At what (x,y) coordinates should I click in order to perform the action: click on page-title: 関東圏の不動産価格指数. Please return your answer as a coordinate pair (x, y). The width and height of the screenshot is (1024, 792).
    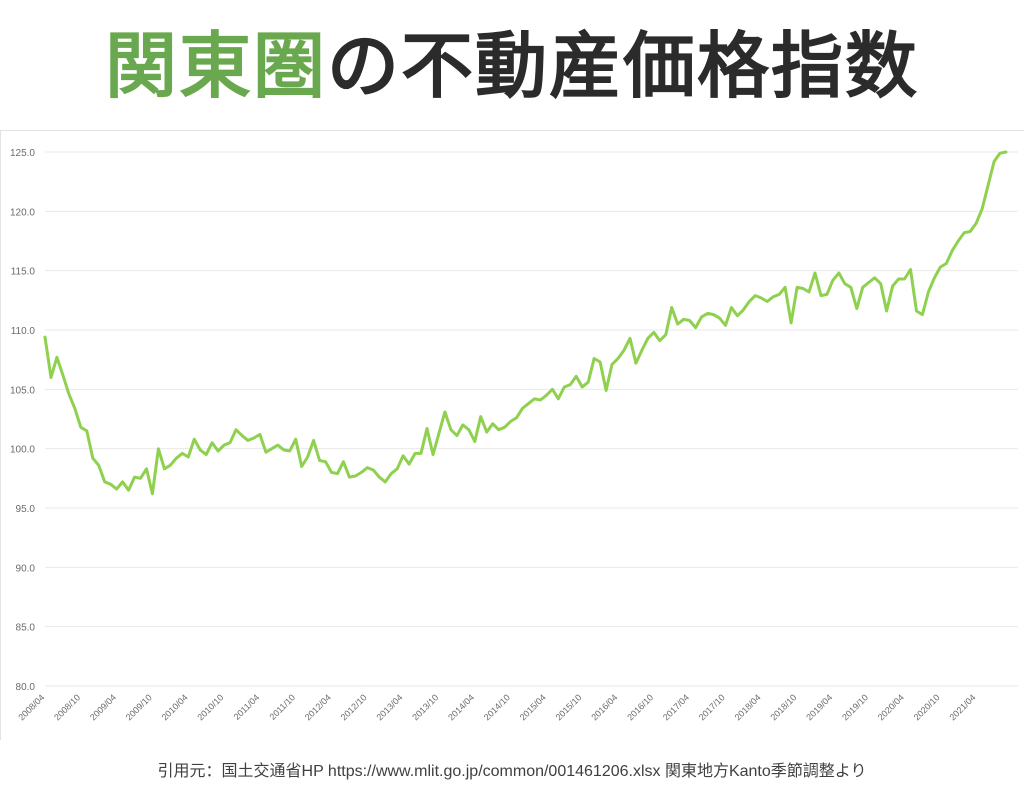
    Looking at the image, I should click on (512, 66).